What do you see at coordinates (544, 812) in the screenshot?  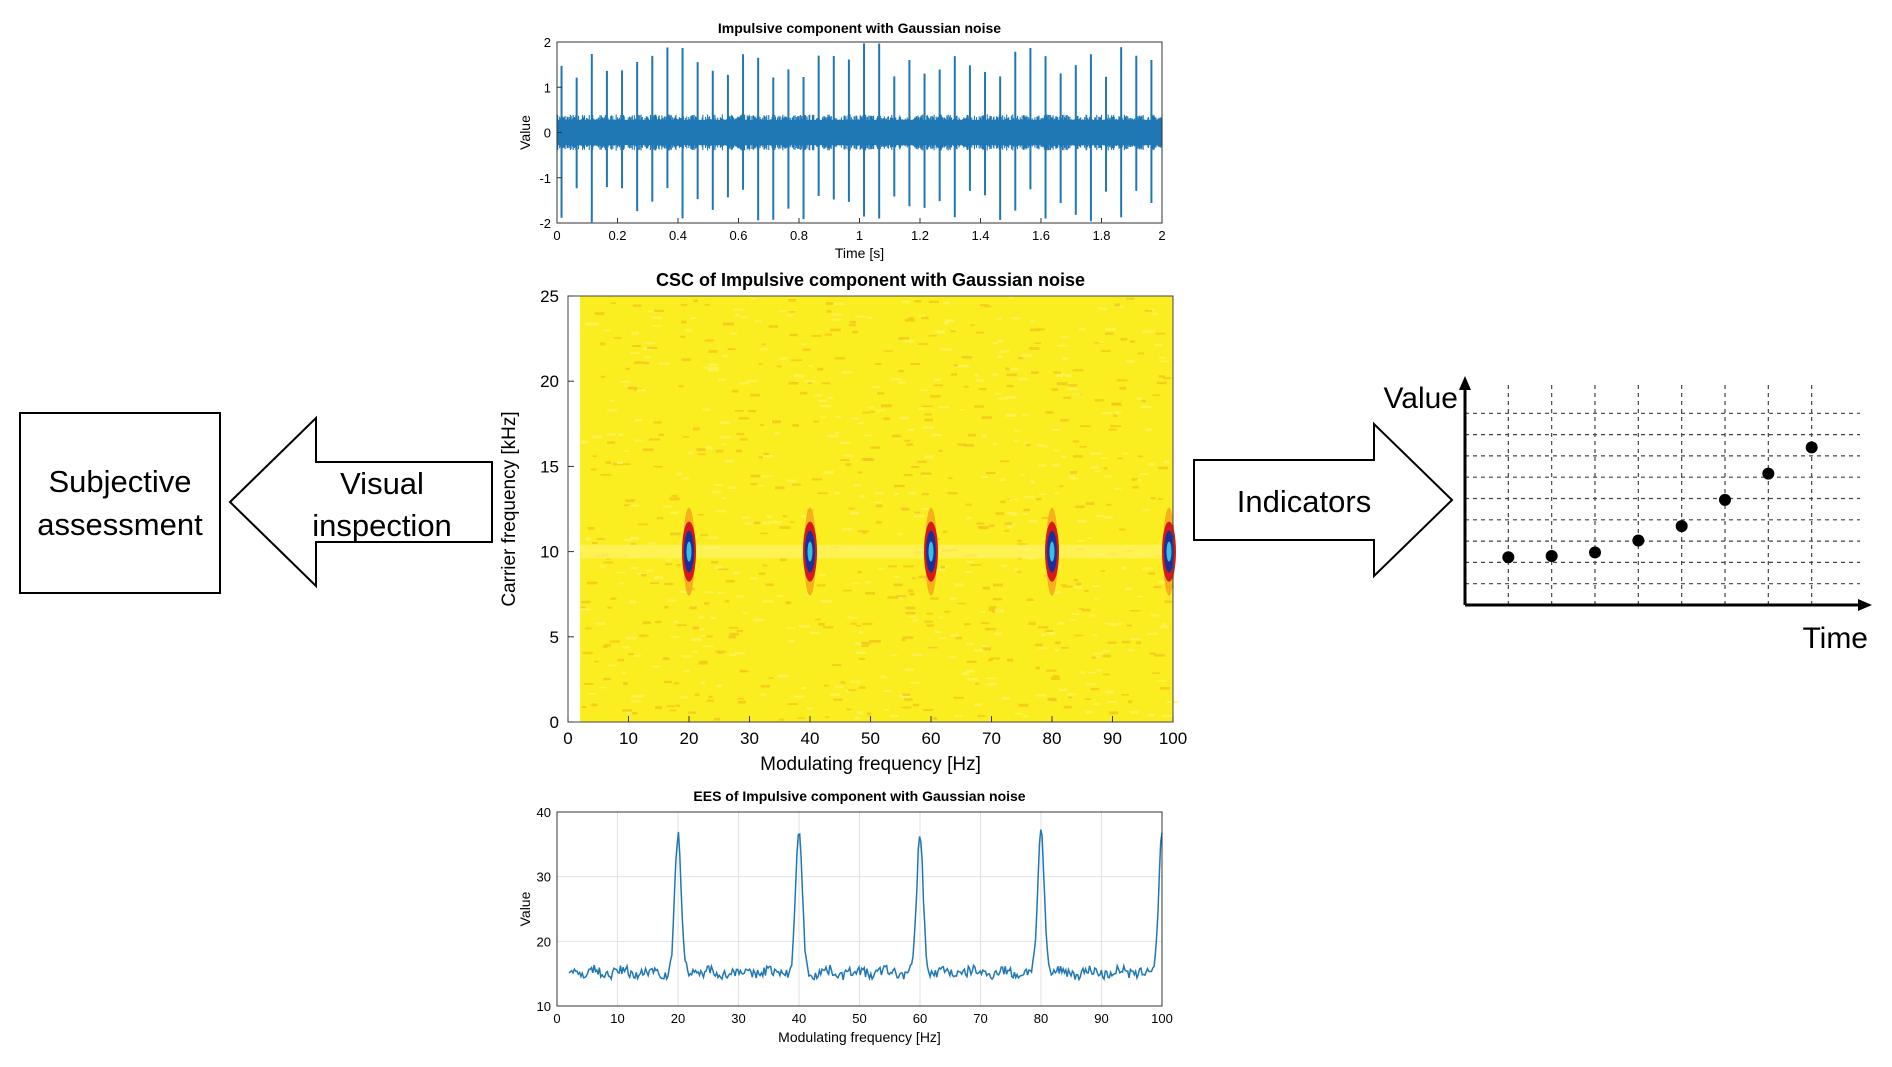 I see `ees-y-tick-label: 40` at bounding box center [544, 812].